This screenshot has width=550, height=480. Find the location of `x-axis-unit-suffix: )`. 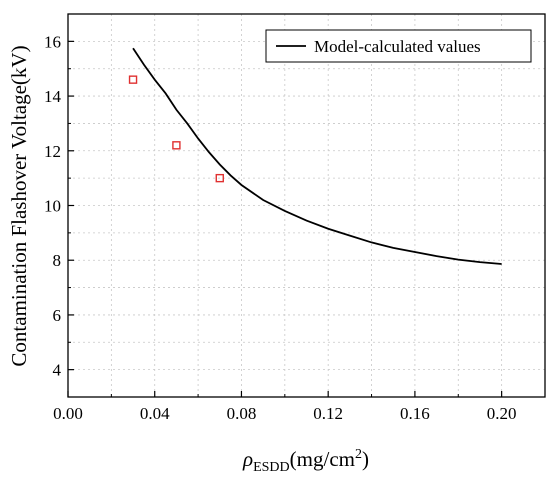

x-axis-unit-suffix: ) is located at coordinates (365, 459).